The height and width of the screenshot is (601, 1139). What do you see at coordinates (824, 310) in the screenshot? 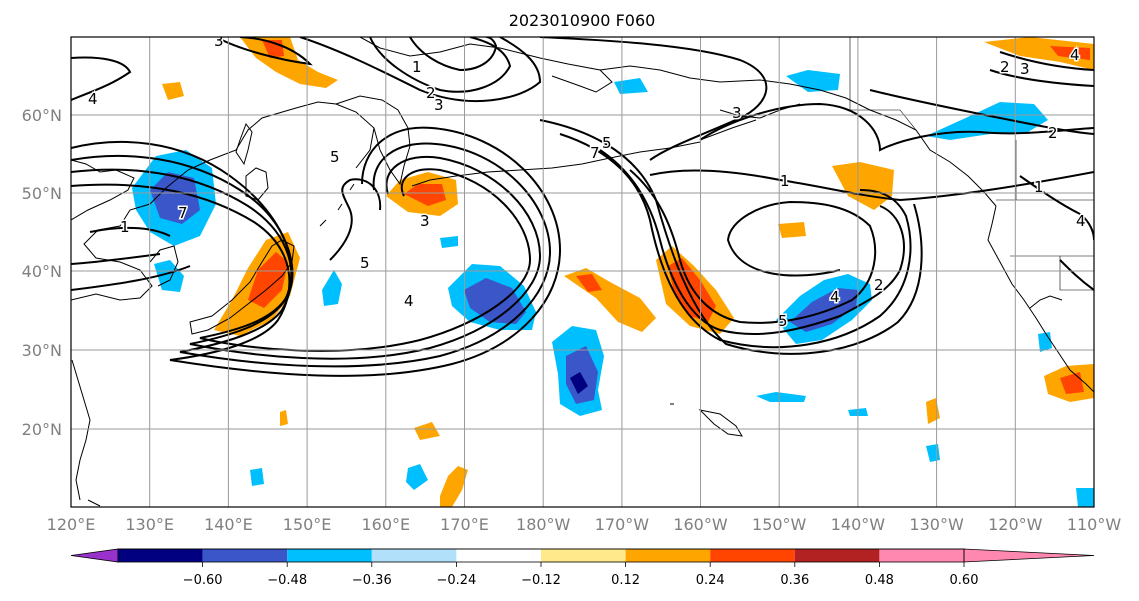
I see `shade-neg-east-core` at bounding box center [824, 310].